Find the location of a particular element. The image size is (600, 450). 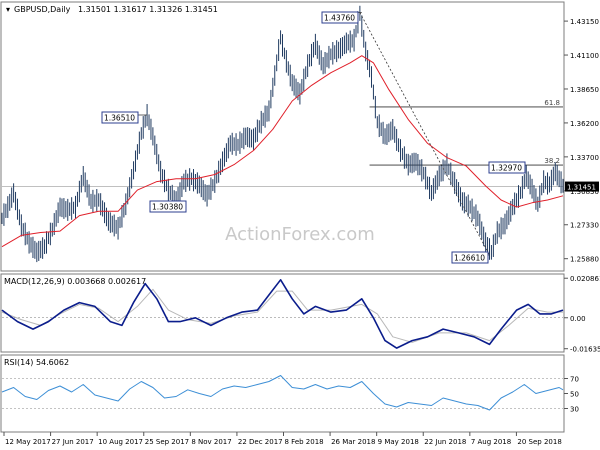

rsi-tick-label: 30 is located at coordinates (574, 410).